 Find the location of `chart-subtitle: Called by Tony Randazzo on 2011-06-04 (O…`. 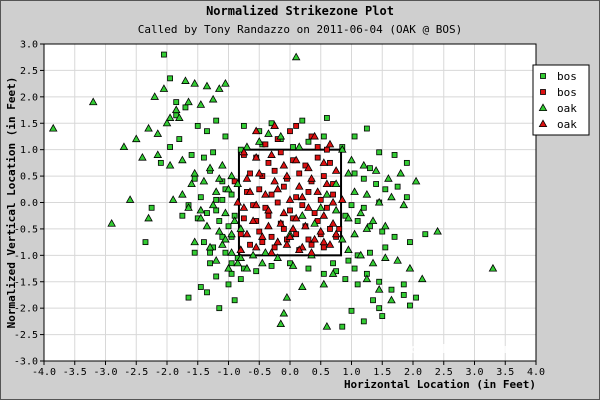

chart-subtitle: Called by Tony Randazzo on 2011-06-04 (O… is located at coordinates (300, 29).